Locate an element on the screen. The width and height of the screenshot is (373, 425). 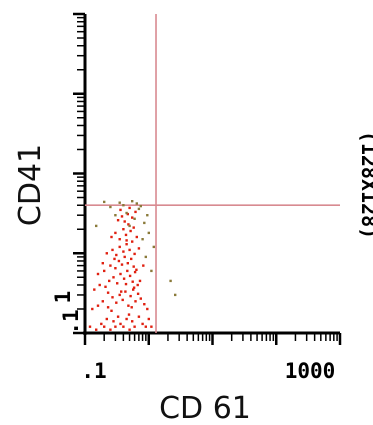
y-axis-ticks is located at coordinates (79, 173).